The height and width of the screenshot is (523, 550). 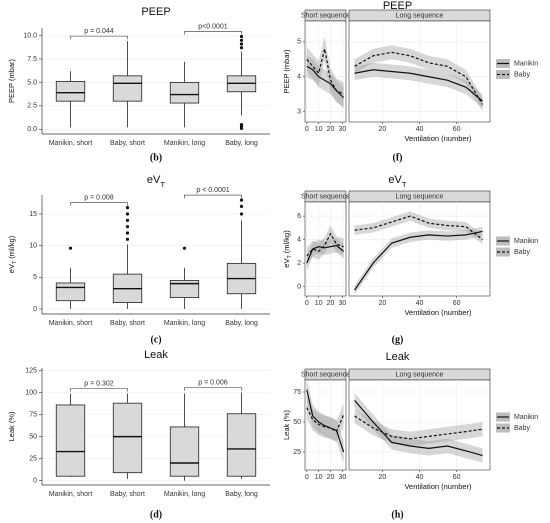 I want to click on p-value: p = 0.008, so click(x=98, y=198).